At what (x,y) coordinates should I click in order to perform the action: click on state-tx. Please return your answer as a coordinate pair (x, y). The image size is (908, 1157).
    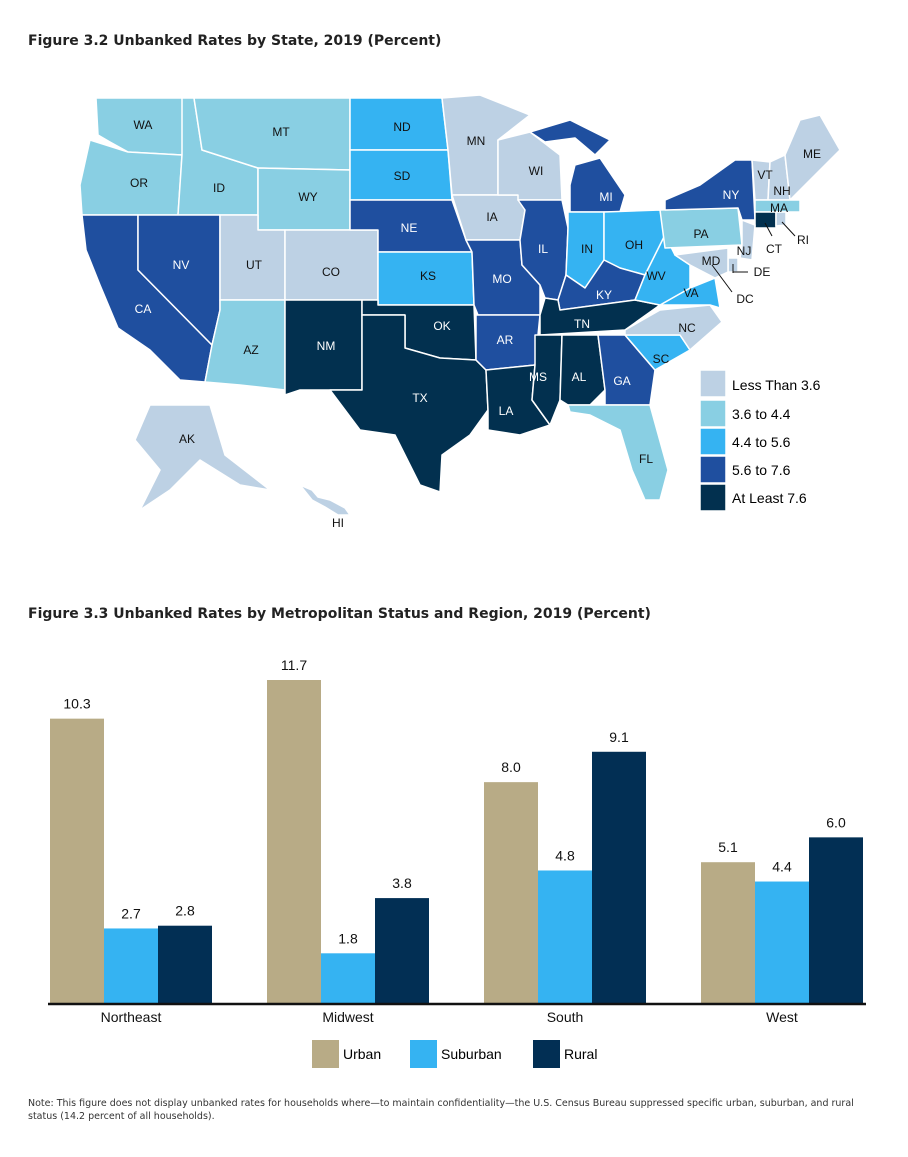
    Looking at the image, I should click on (409, 403).